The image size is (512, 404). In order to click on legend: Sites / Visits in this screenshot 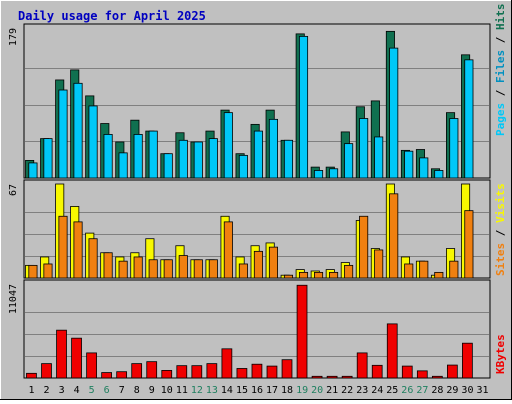, I will do `click(500, 229)`.